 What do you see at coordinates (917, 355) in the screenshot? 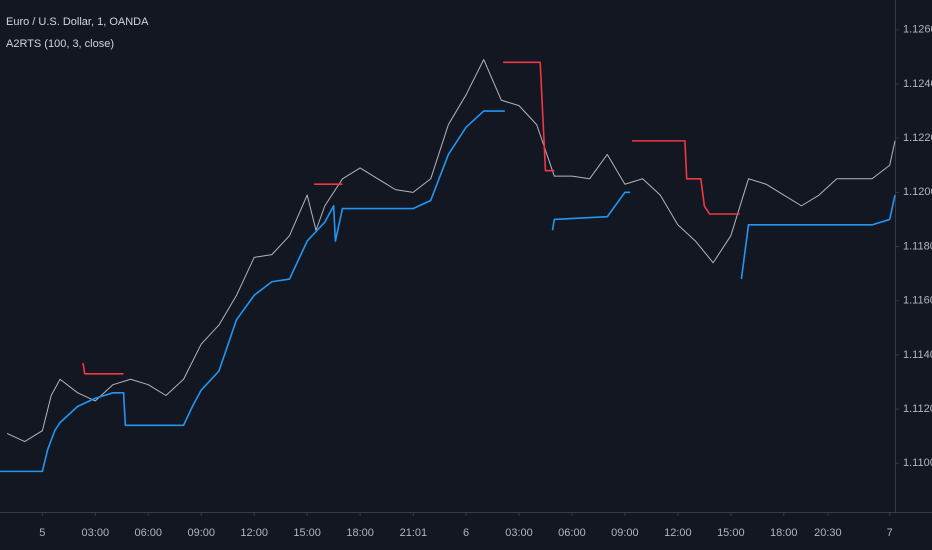
I see `y-tick-label: 1.1140` at bounding box center [917, 355].